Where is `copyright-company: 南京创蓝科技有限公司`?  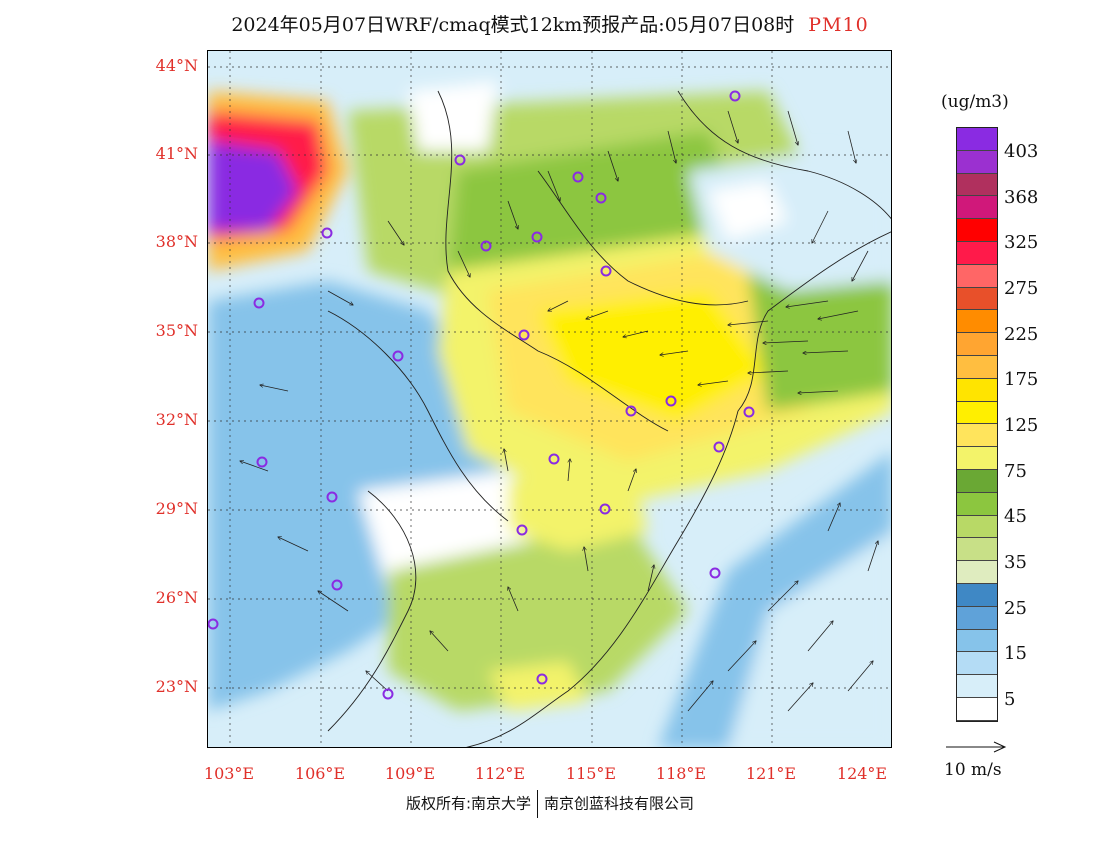 copyright-company: 南京创蓝科技有限公司 is located at coordinates (619, 803).